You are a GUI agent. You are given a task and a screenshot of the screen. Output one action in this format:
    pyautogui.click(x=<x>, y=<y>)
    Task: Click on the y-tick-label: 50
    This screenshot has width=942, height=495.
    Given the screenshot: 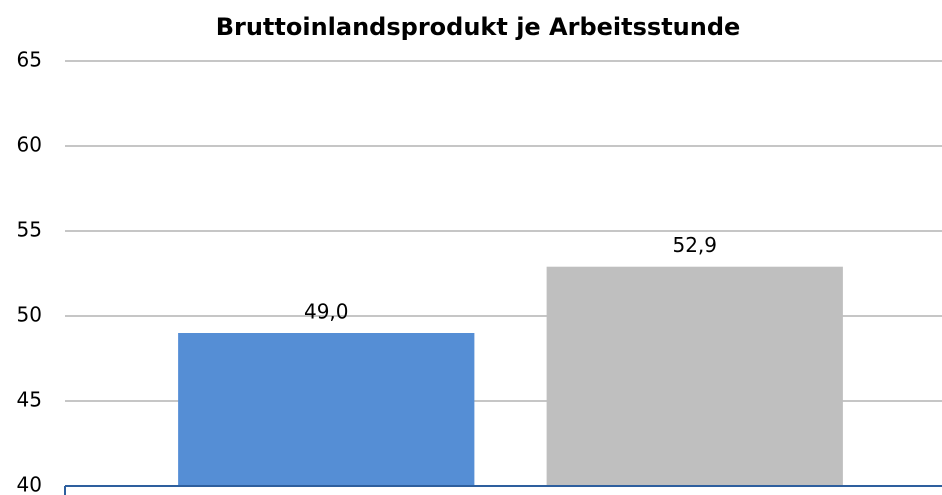 What is the action you would take?
    pyautogui.click(x=29, y=315)
    